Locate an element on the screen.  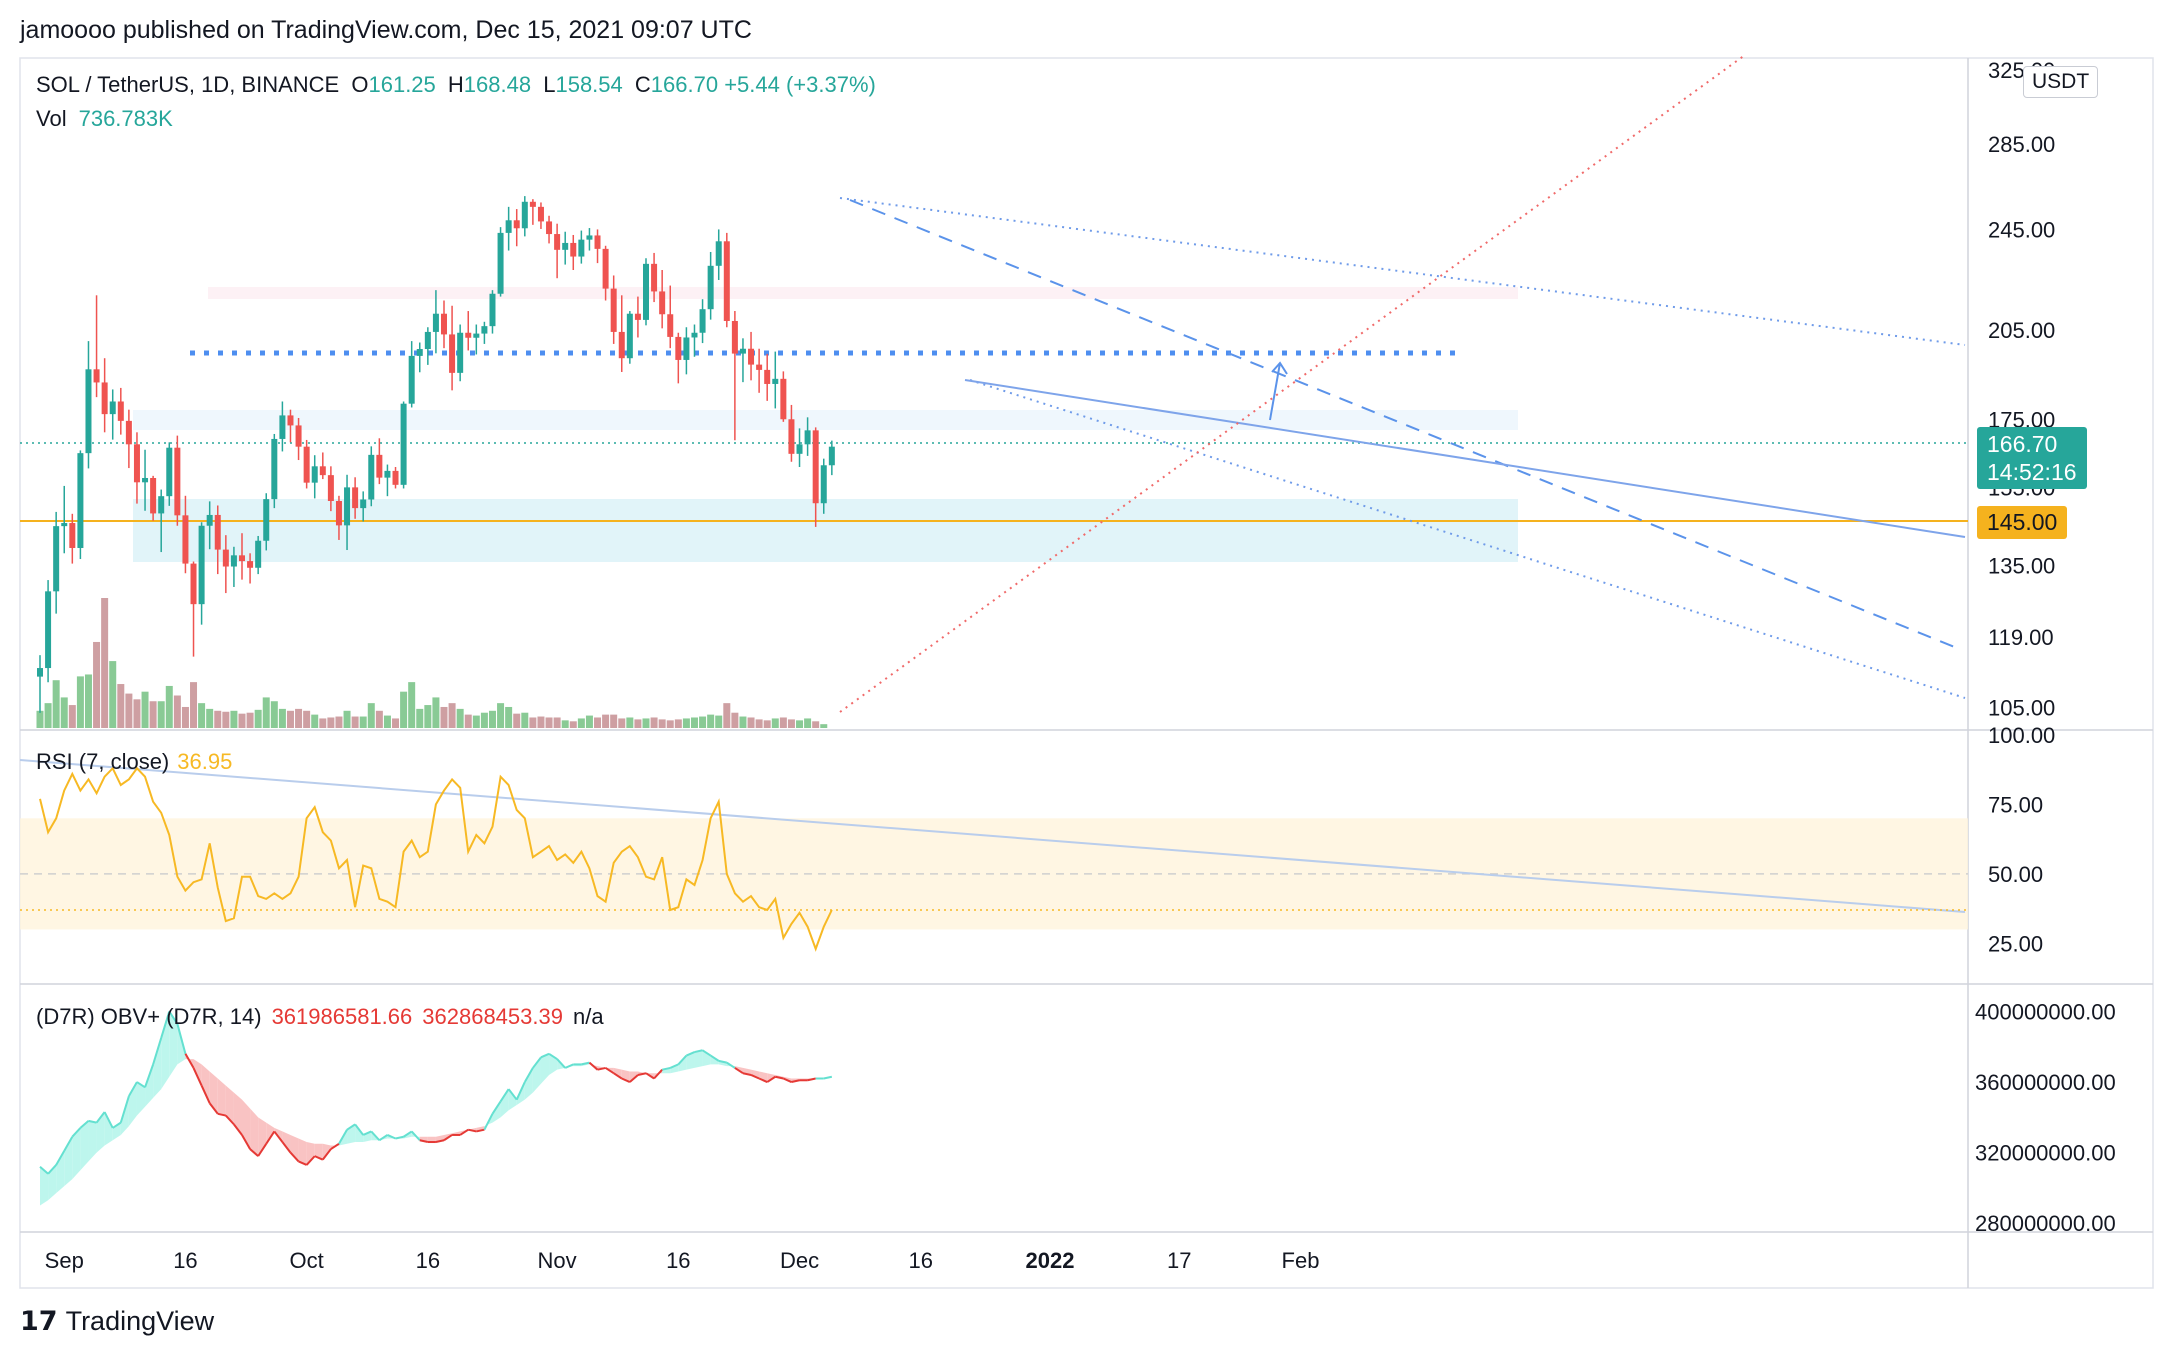
obv-pane is located at coordinates (436, 1108).